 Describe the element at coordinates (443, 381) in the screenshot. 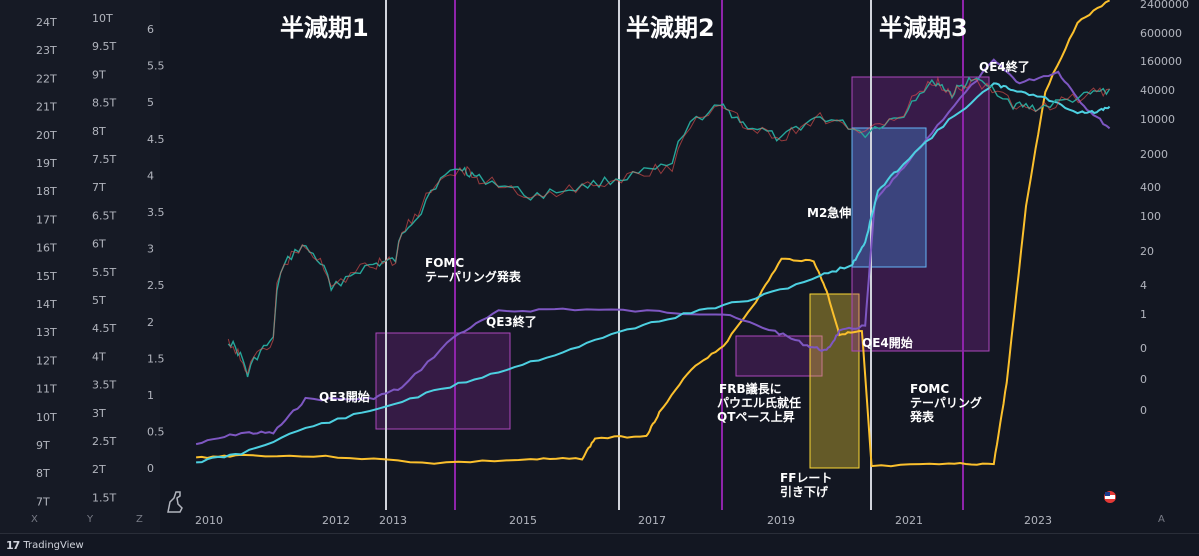

I see `qe3-box` at that location.